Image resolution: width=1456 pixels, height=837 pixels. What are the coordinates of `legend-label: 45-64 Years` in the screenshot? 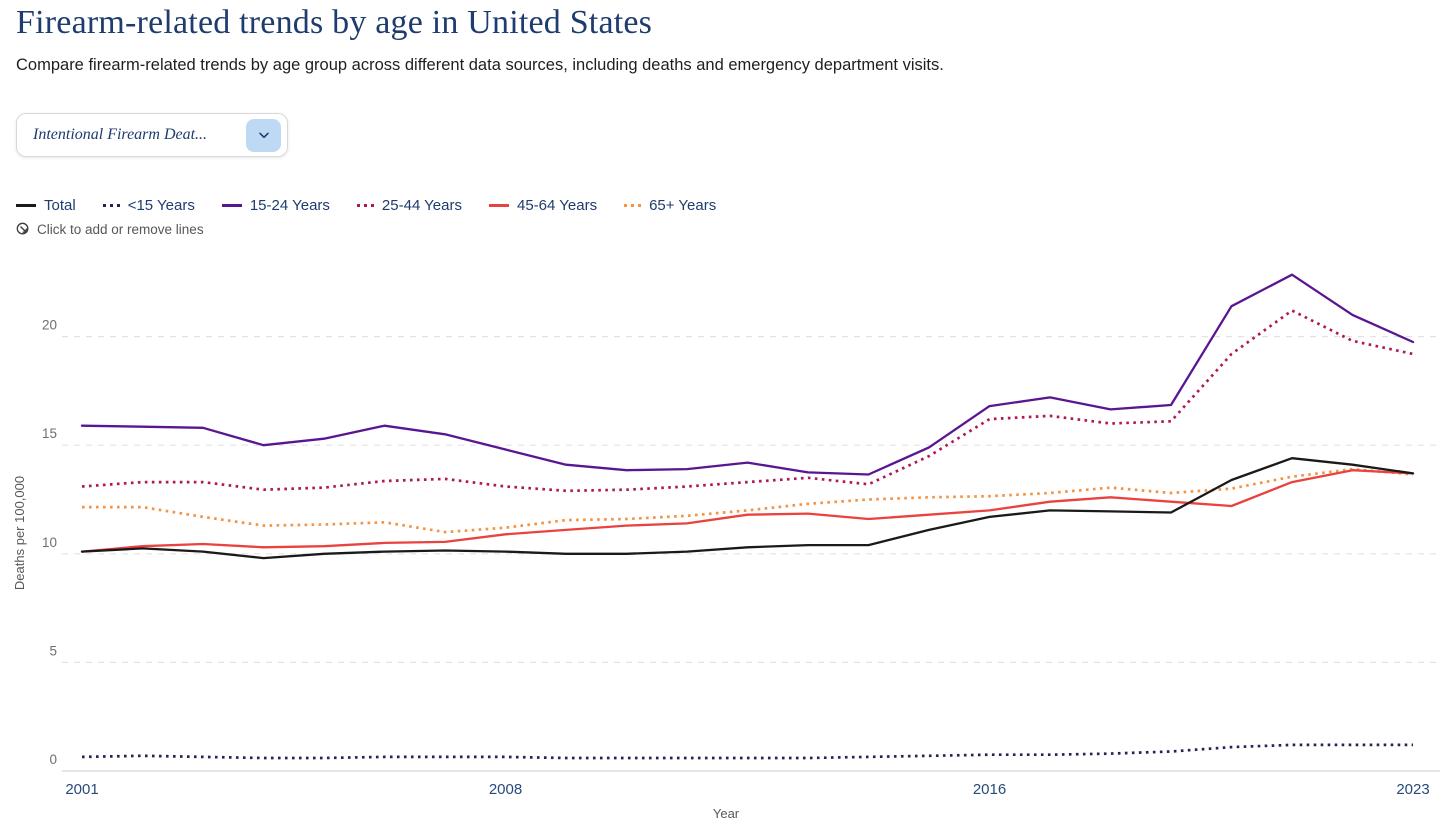 It's located at (557, 205).